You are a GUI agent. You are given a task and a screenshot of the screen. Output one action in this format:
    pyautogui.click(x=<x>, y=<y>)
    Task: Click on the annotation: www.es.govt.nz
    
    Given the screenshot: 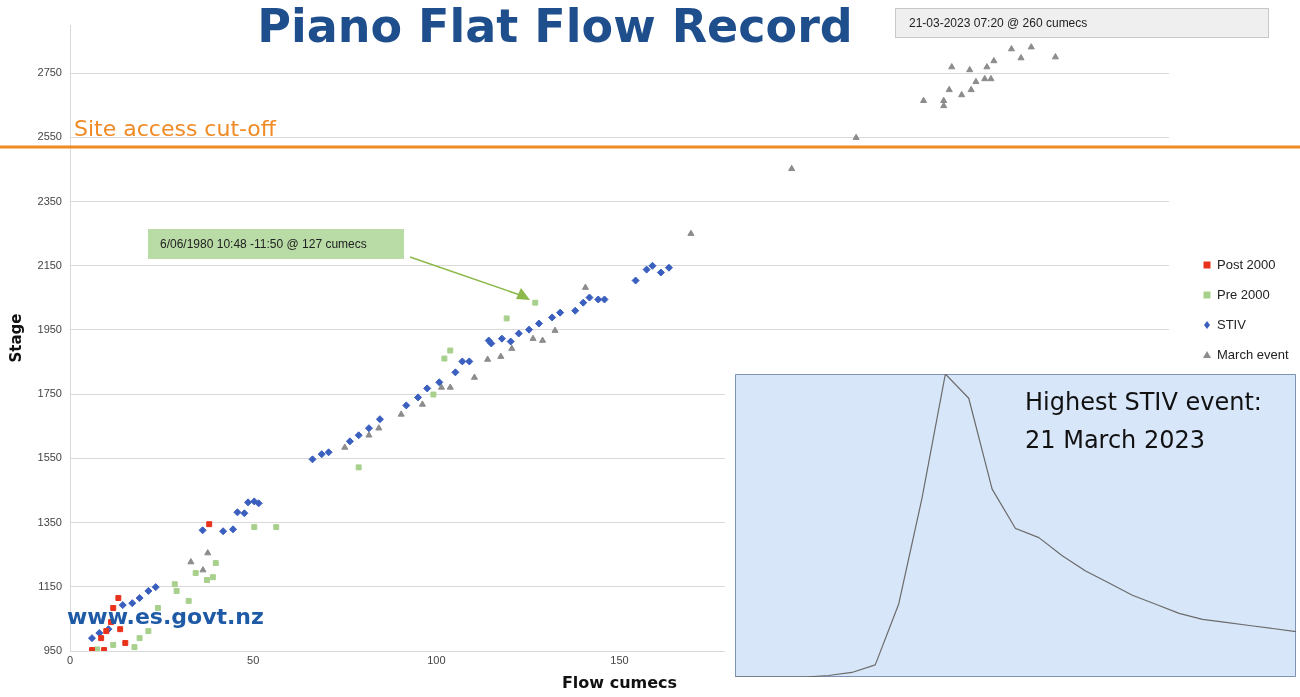 What is the action you would take?
    pyautogui.click(x=165, y=616)
    